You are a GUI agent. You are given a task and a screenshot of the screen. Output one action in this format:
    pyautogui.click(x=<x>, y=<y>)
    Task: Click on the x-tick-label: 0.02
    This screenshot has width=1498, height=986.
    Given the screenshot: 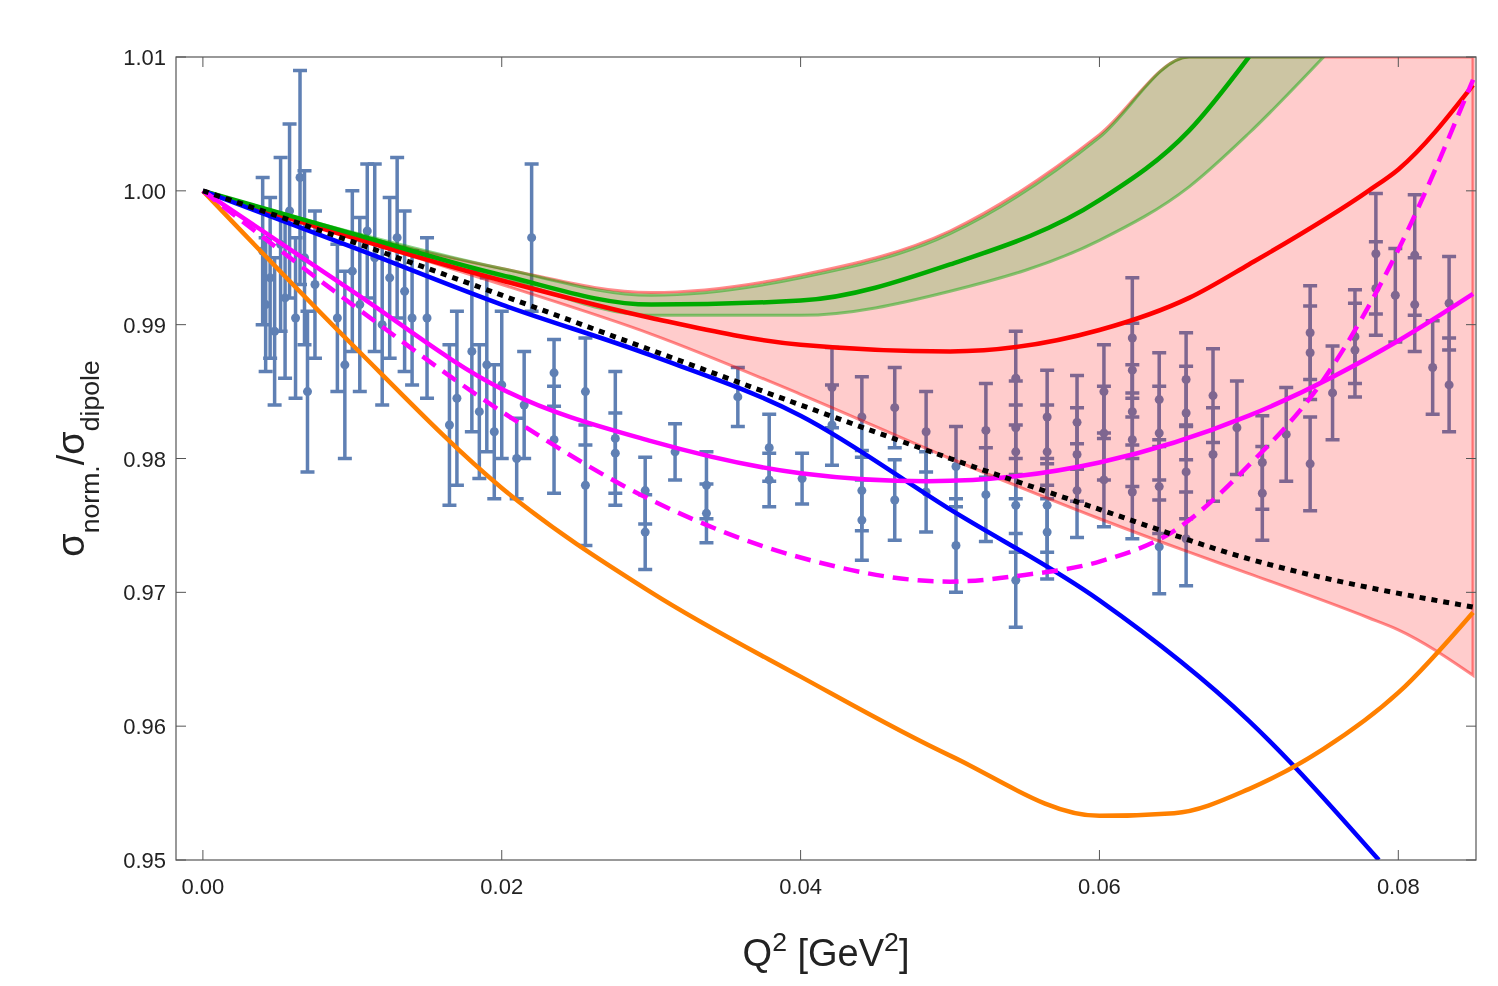 What is the action you would take?
    pyautogui.click(x=502, y=886)
    